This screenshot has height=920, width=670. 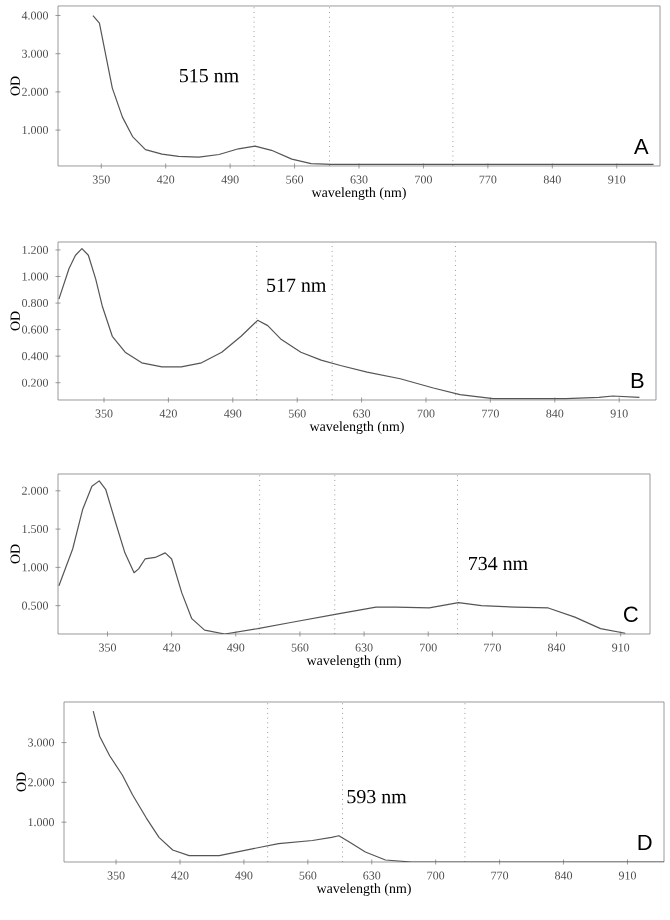 I want to click on annotation: B, so click(x=637, y=381).